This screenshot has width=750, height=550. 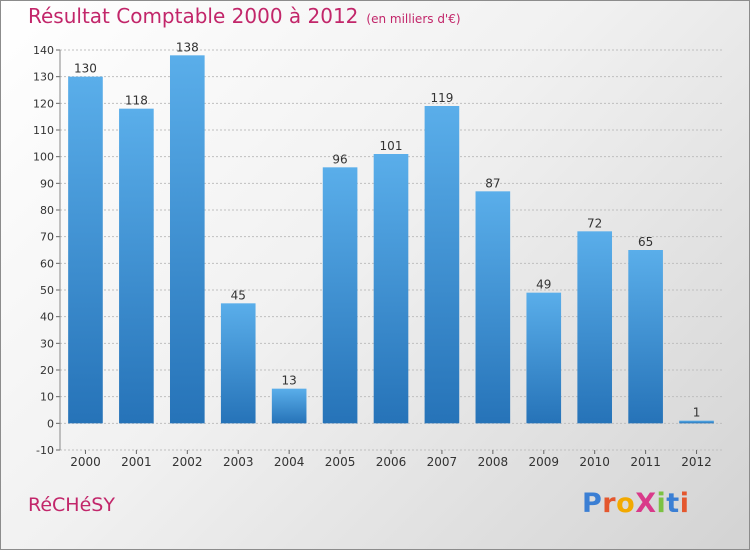 What do you see at coordinates (85, 462) in the screenshot?
I see `x-tick-label: 2000` at bounding box center [85, 462].